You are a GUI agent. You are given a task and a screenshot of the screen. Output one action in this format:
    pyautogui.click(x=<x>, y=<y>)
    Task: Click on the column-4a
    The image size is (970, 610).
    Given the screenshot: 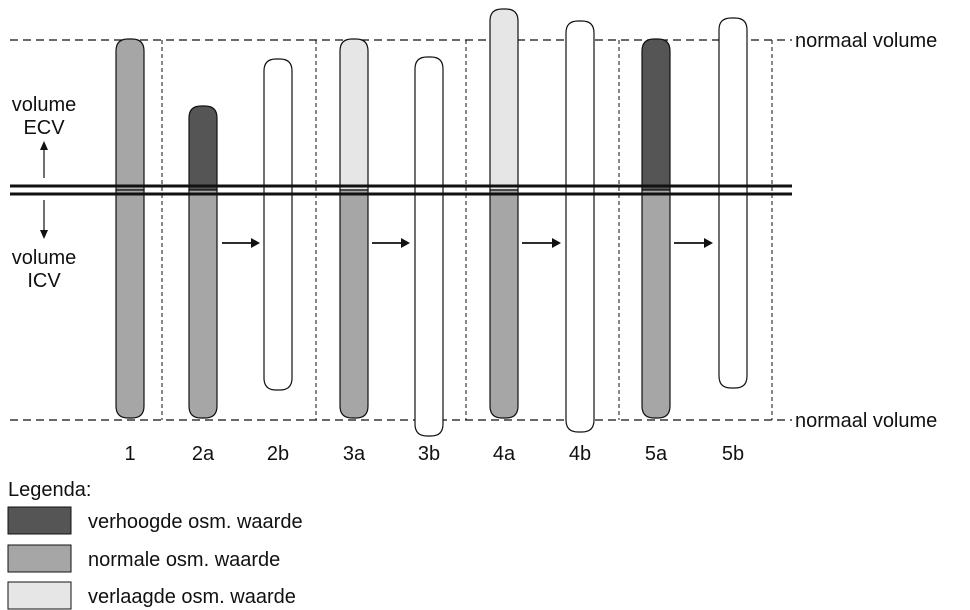 What is the action you would take?
    pyautogui.click(x=504, y=213)
    